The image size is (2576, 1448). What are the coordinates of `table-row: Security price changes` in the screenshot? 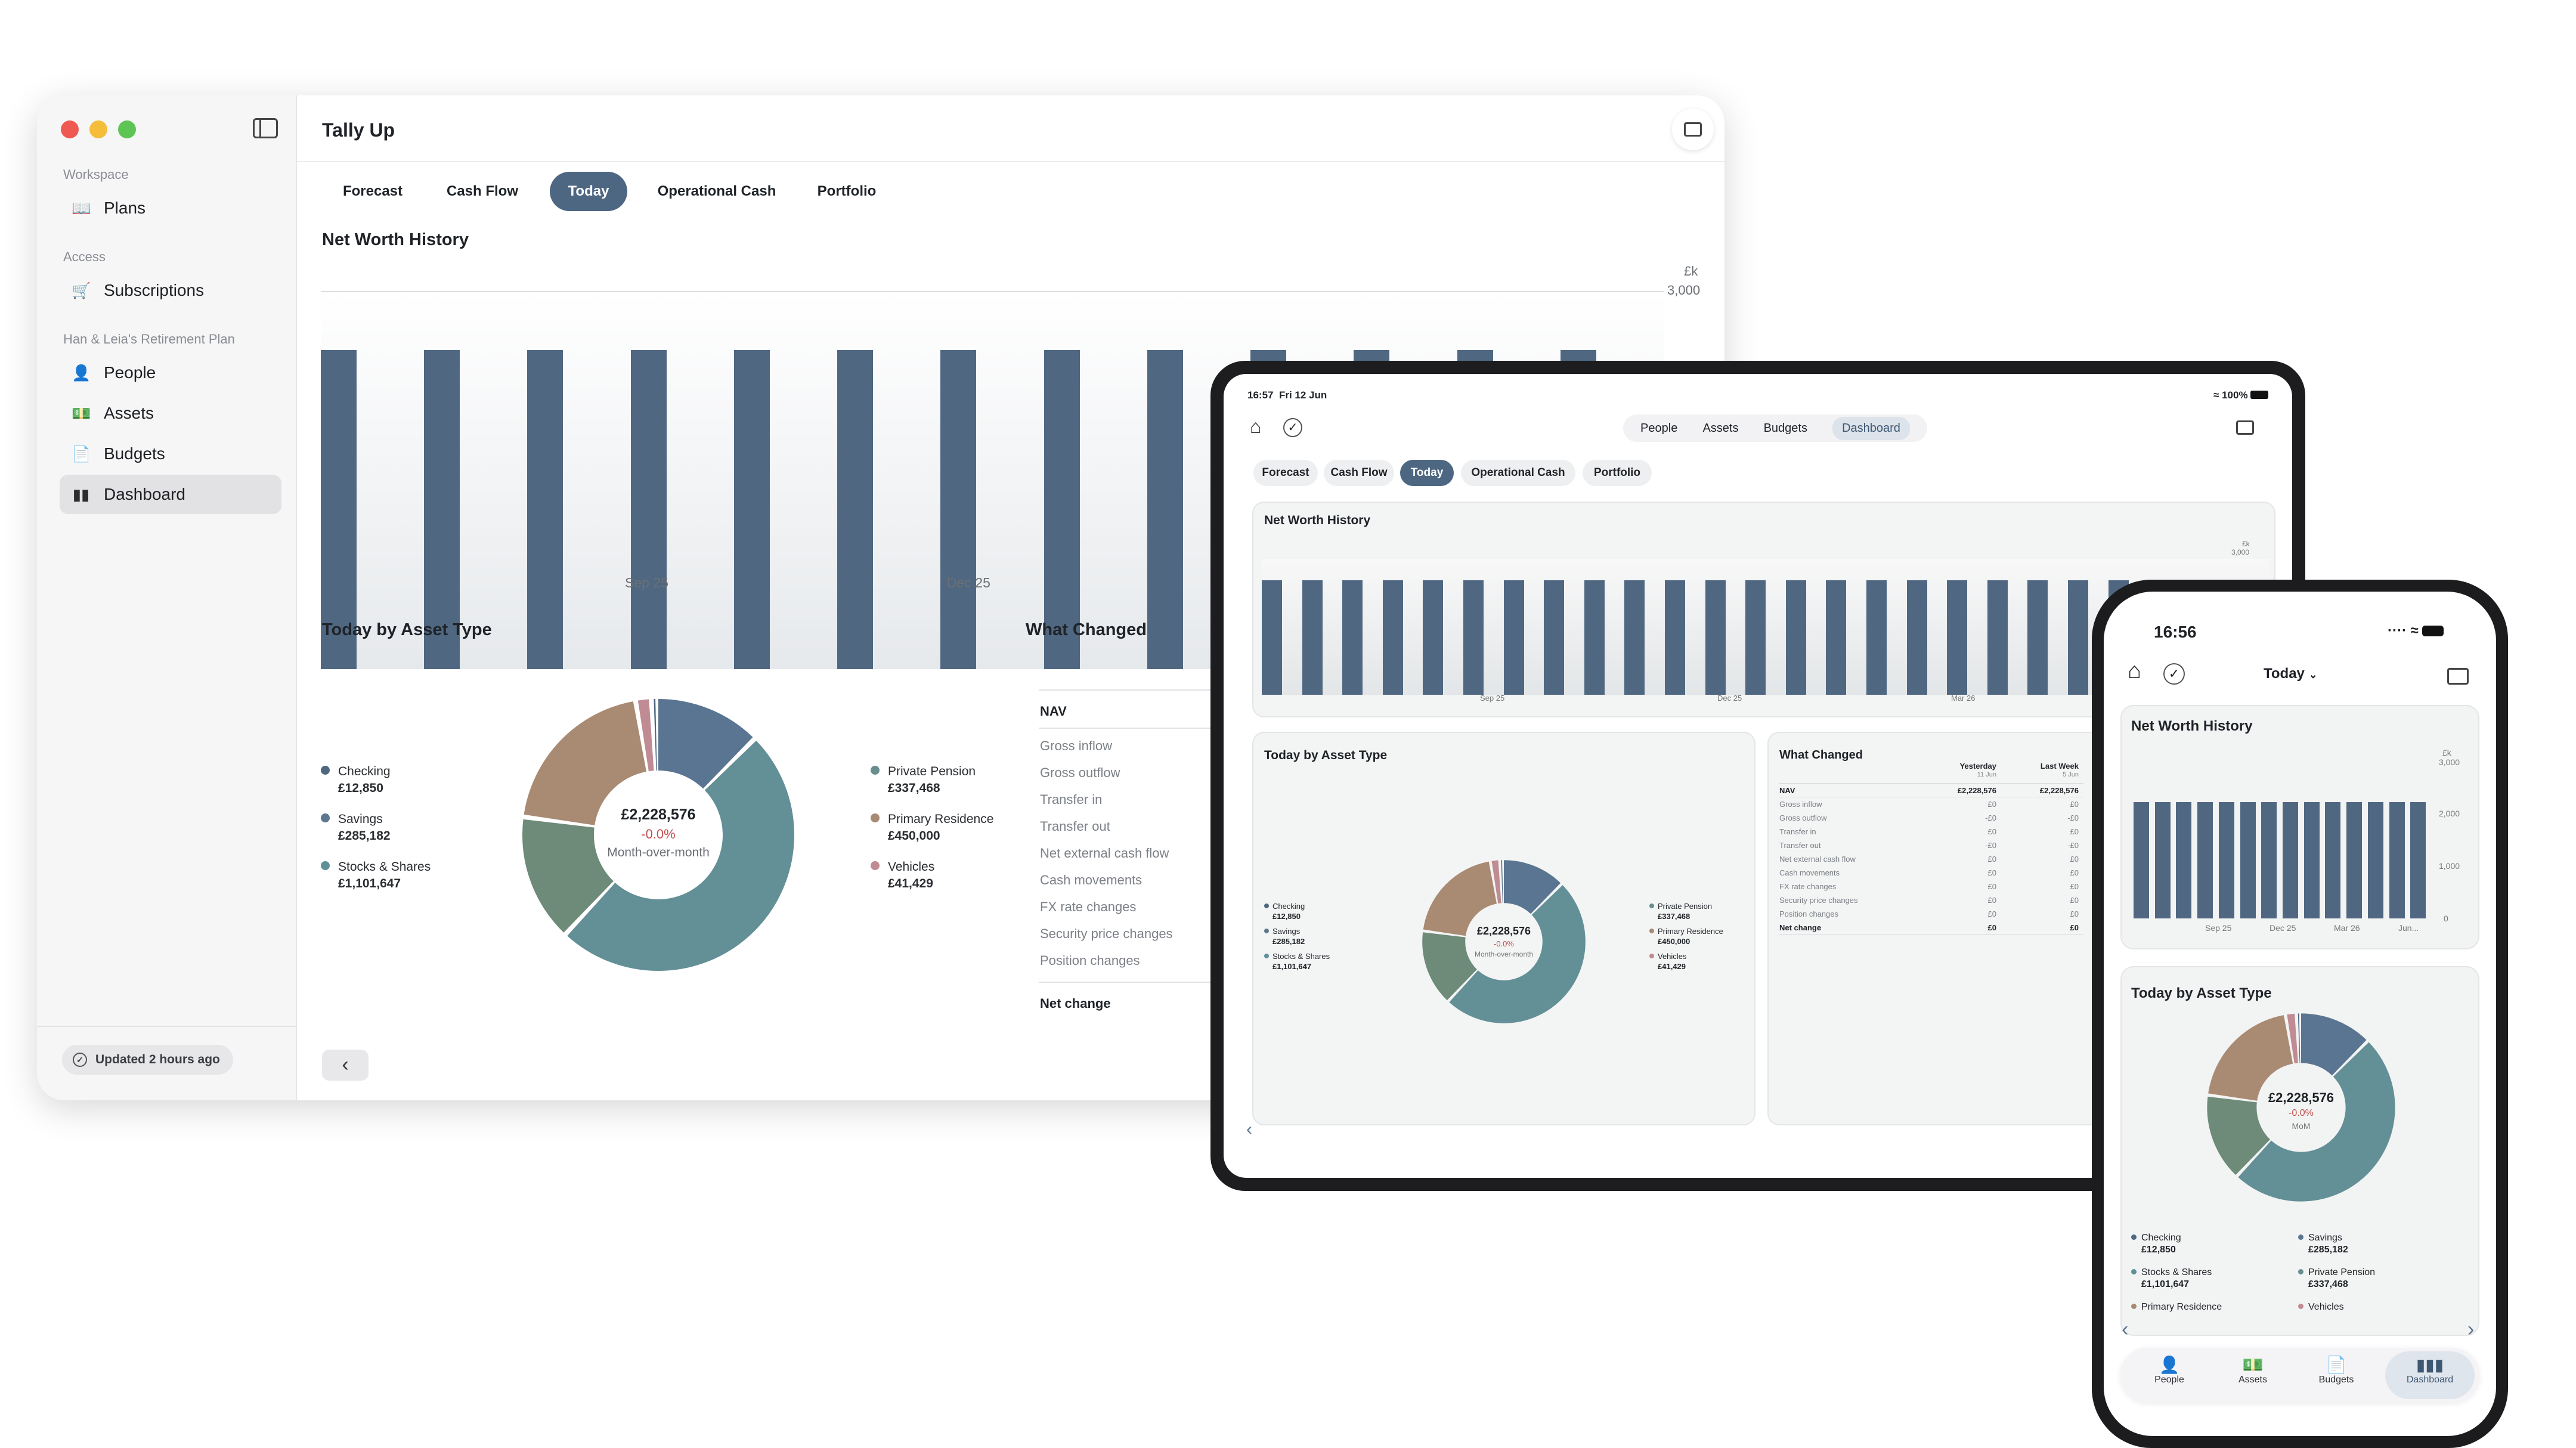 It's located at (1106, 933).